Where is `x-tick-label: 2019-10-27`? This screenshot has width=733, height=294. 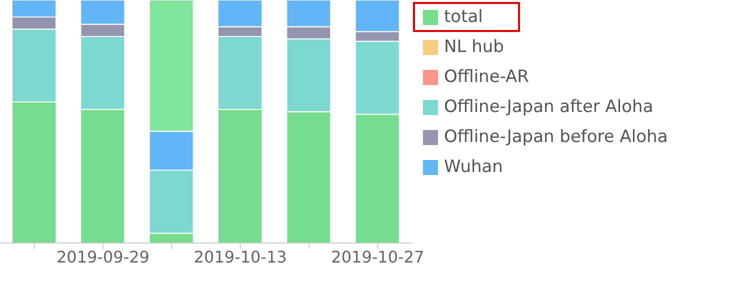 x-tick-label: 2019-10-27 is located at coordinates (377, 256).